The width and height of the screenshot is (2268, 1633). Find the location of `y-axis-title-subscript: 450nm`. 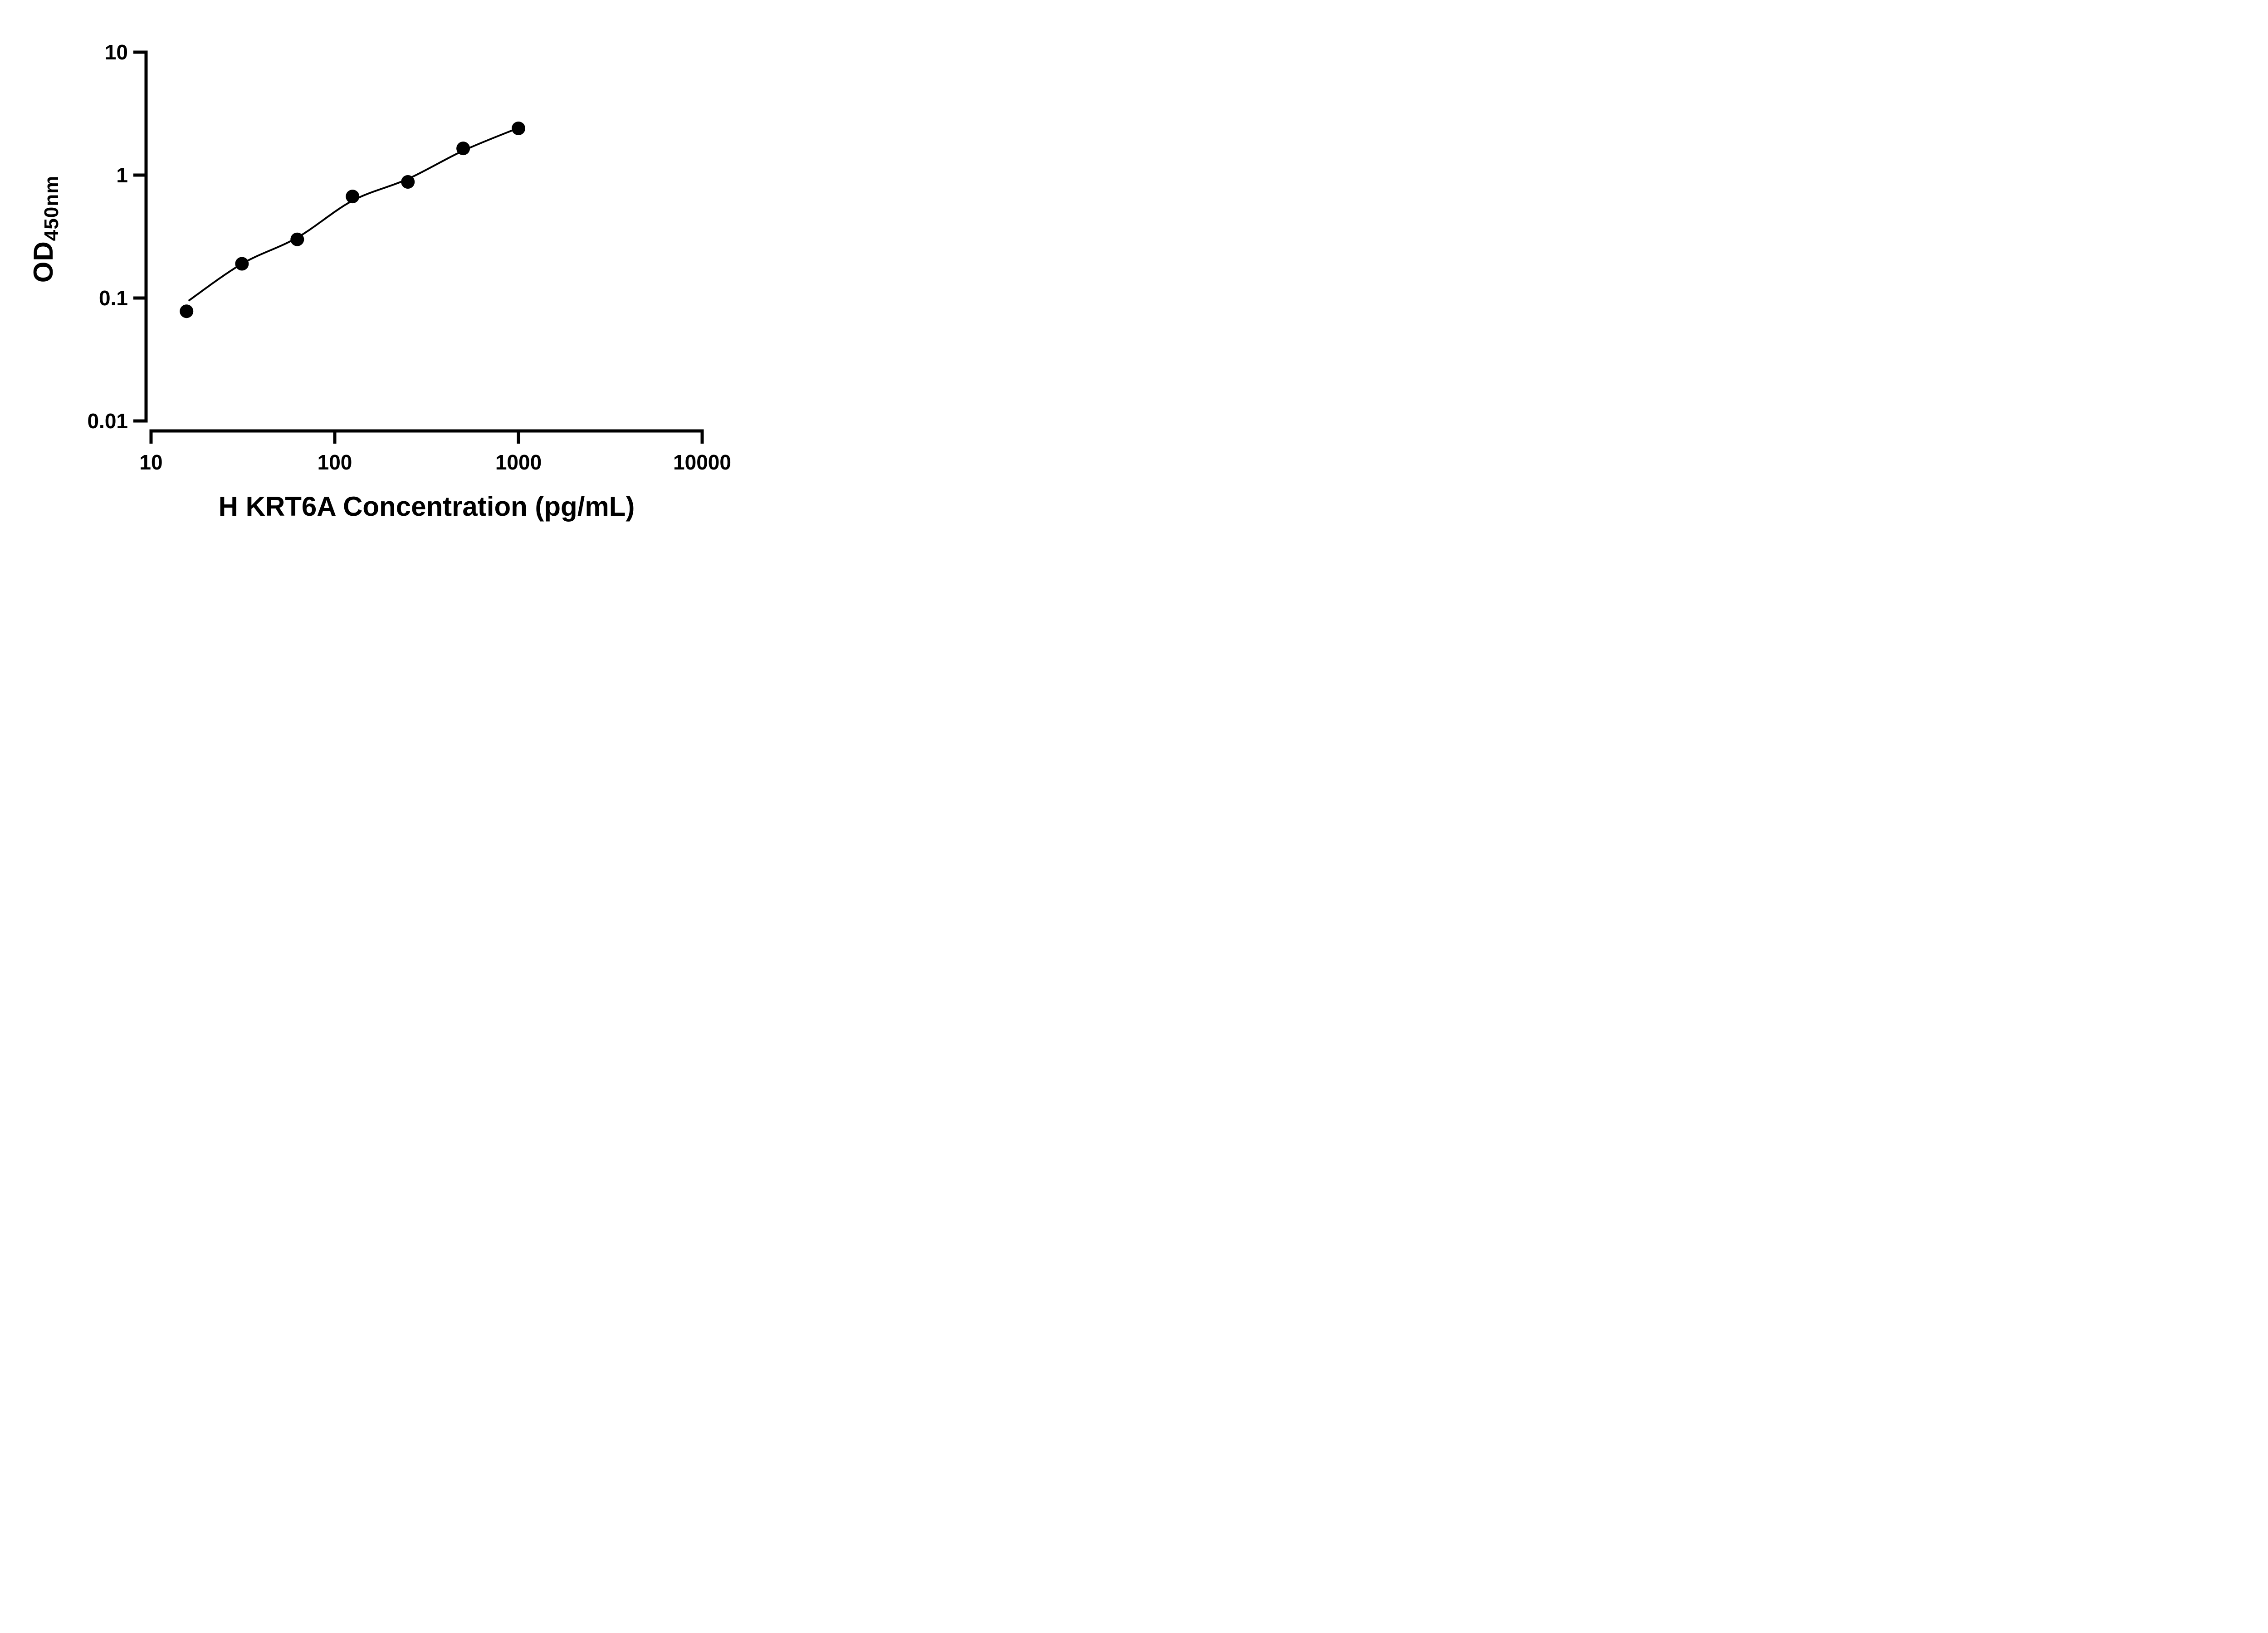

y-axis-title-subscript: 450nm is located at coordinates (51, 208).